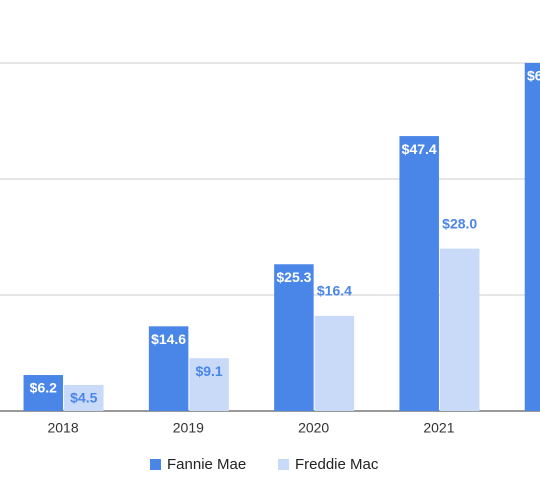 The height and width of the screenshot is (500, 540). What do you see at coordinates (459, 223) in the screenshot?
I see `value-label: $28.0` at bounding box center [459, 223].